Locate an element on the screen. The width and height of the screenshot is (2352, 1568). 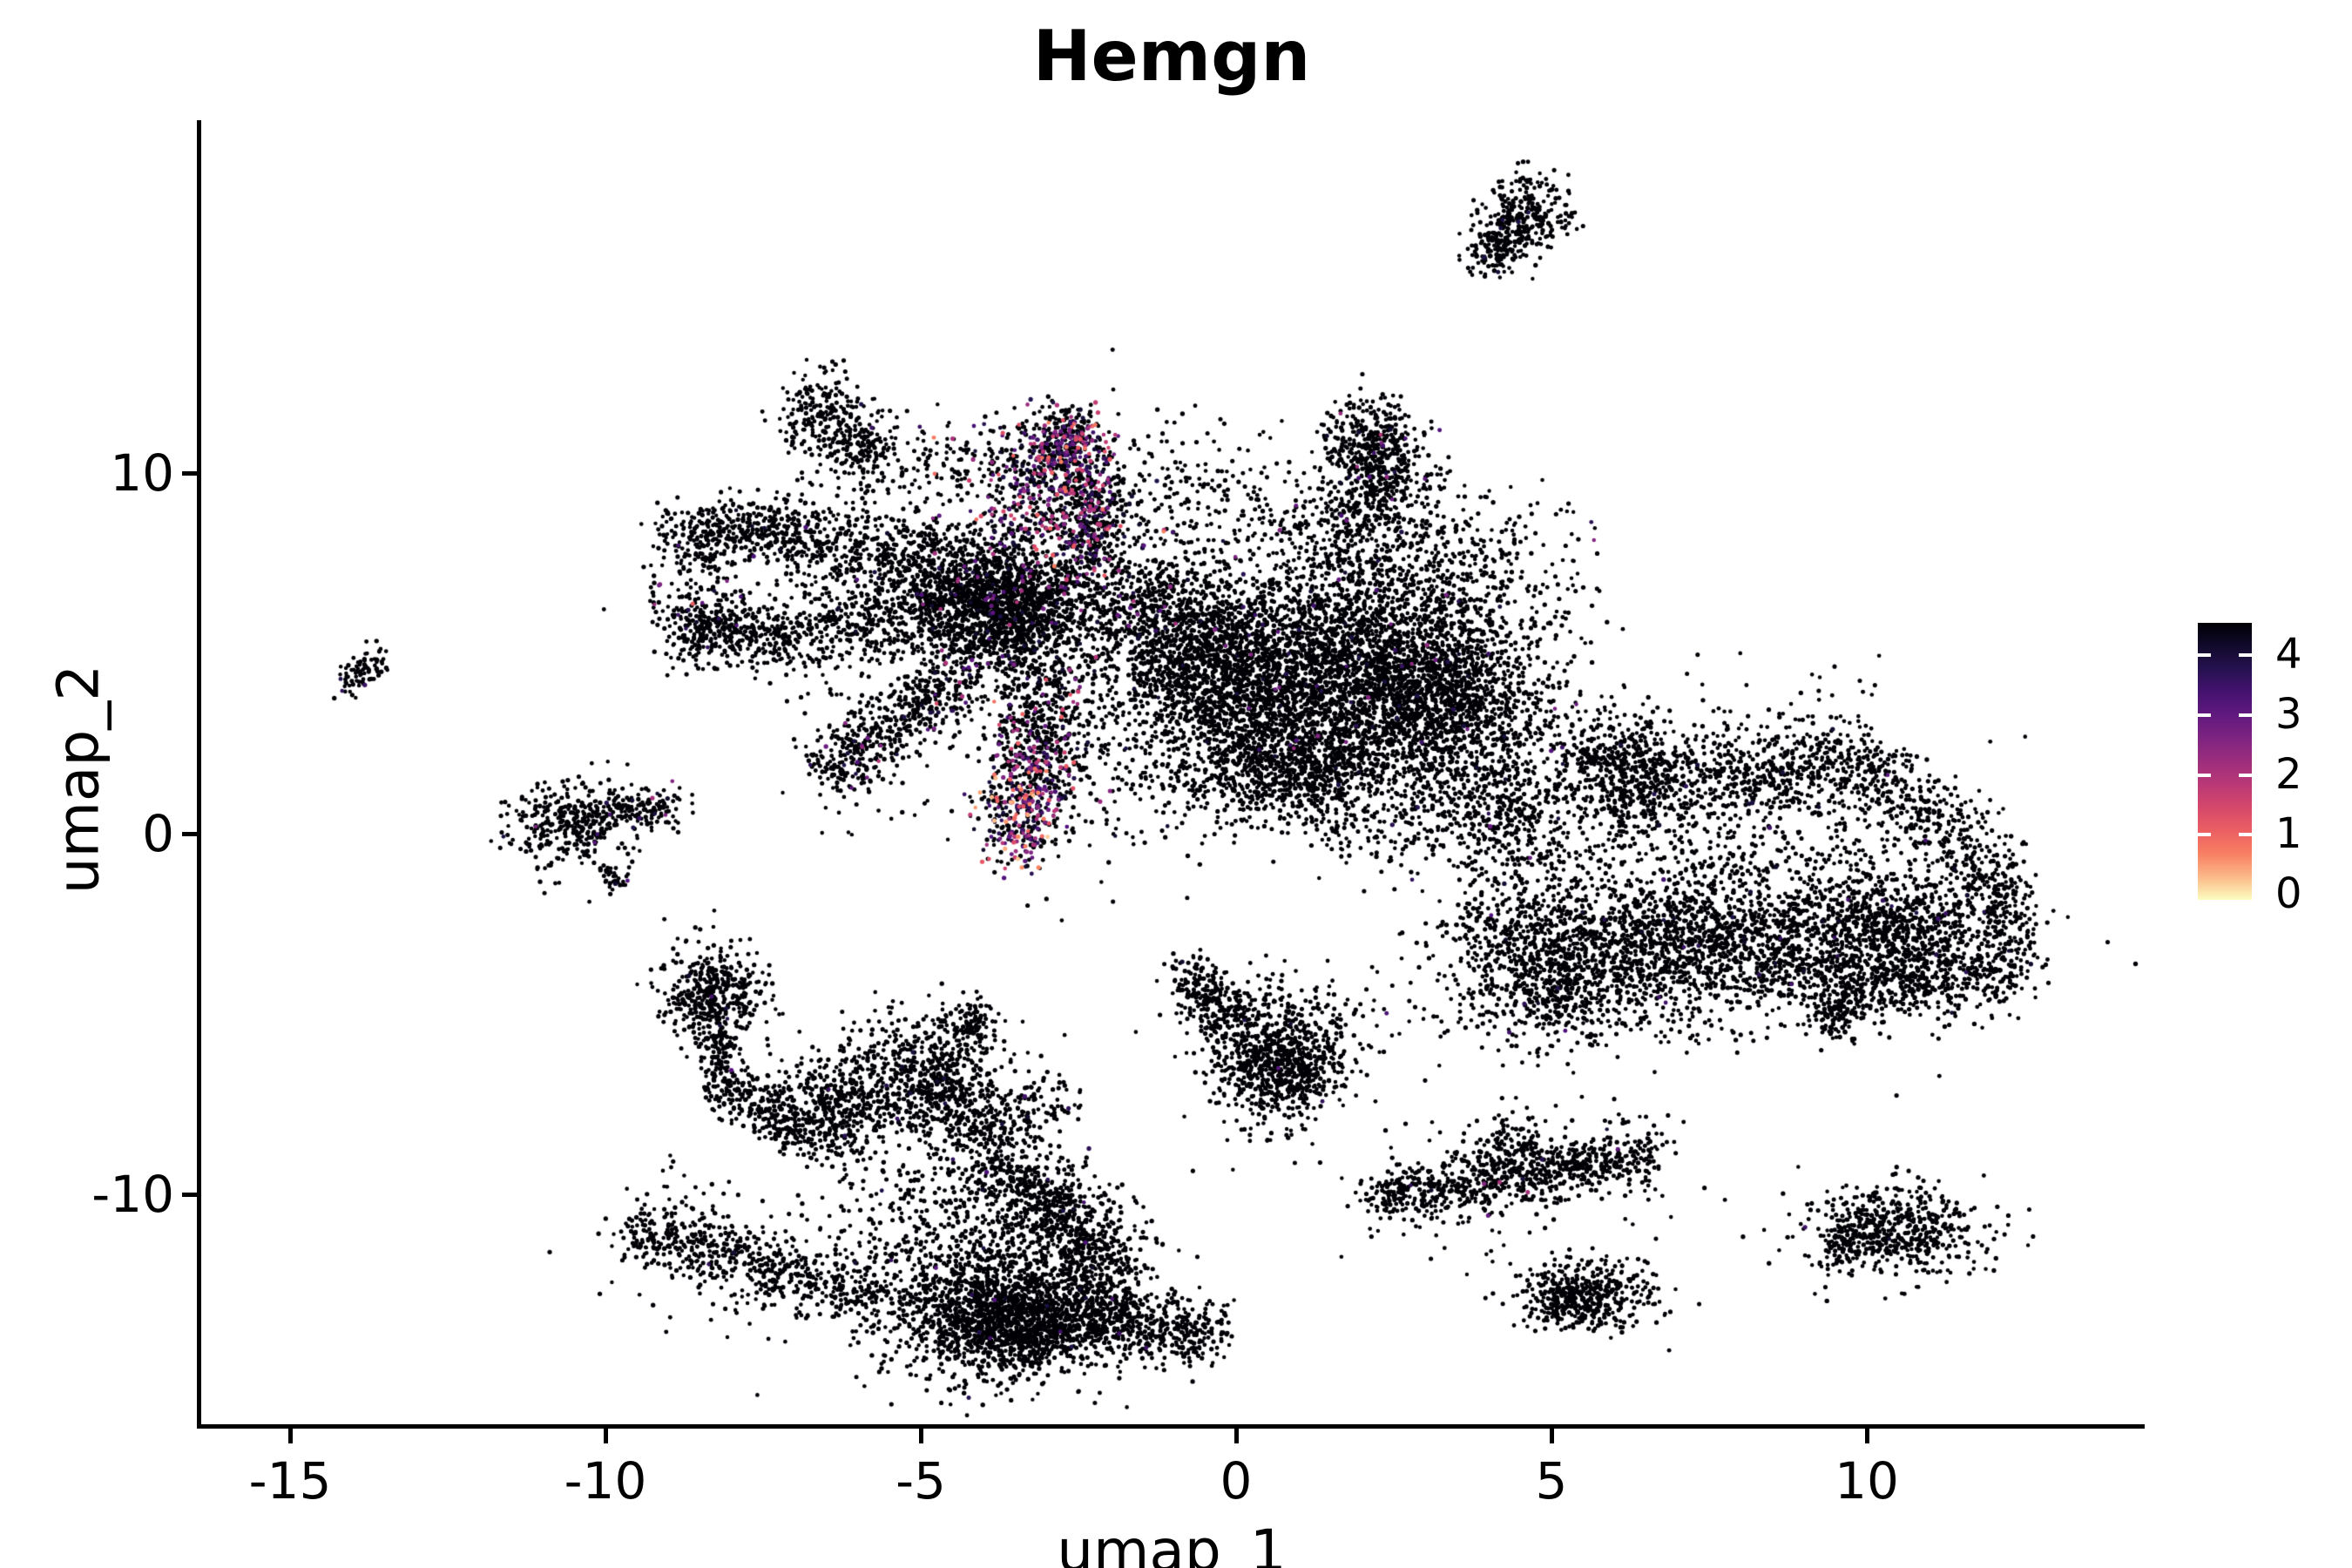
x-tick-label: -5 is located at coordinates (921, 1481).